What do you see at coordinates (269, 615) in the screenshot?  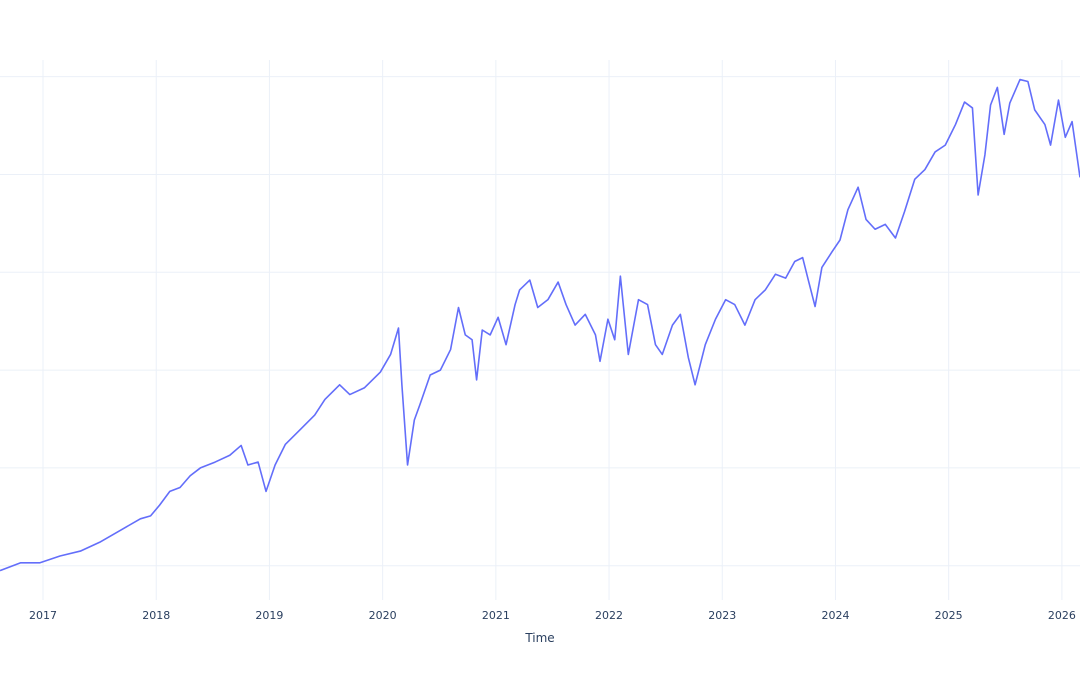 I see `x-tick-label: 2019` at bounding box center [269, 615].